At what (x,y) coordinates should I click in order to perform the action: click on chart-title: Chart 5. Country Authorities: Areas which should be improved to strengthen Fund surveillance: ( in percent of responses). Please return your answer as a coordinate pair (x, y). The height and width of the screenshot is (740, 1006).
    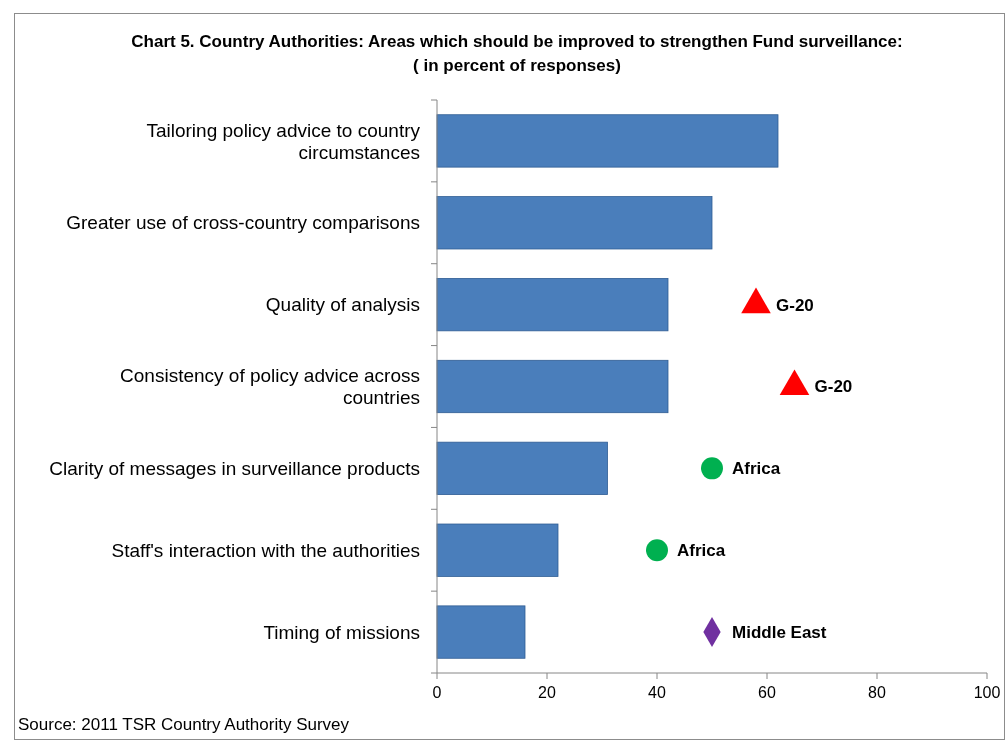
    Looking at the image, I should click on (517, 53).